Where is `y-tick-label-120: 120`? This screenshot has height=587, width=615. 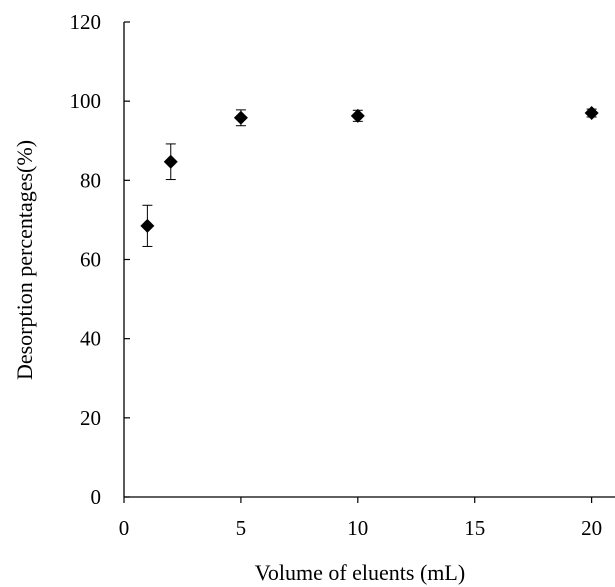 y-tick-label-120: 120 is located at coordinates (86, 22).